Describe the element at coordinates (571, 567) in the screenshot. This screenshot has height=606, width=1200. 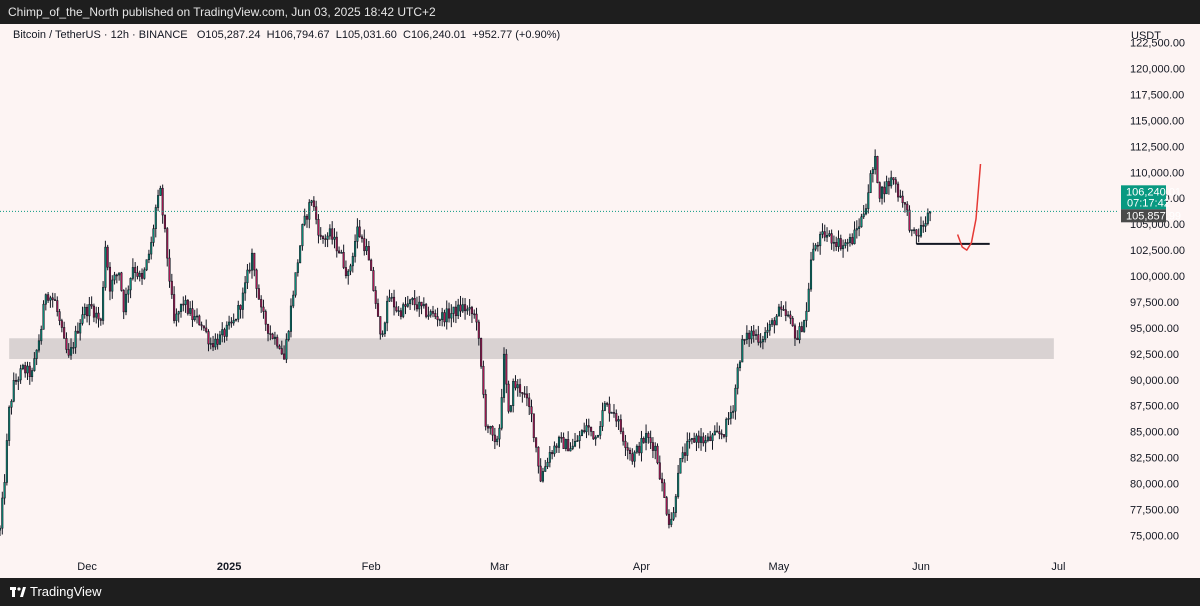
I see `time-axis-layer: Dec 2025 Feb Mar Apr May Jun Jul` at that location.